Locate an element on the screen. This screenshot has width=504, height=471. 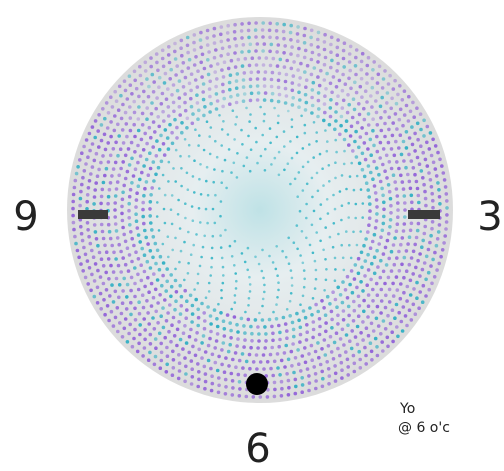
hand-marker is located at coordinates (257, 384).